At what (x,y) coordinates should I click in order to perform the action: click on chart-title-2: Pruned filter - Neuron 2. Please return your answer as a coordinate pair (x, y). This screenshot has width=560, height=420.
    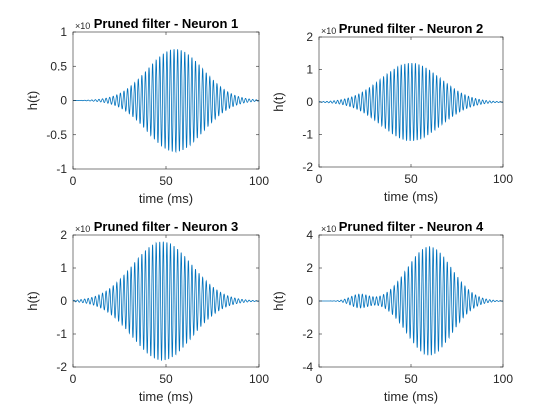
    Looking at the image, I should click on (411, 28).